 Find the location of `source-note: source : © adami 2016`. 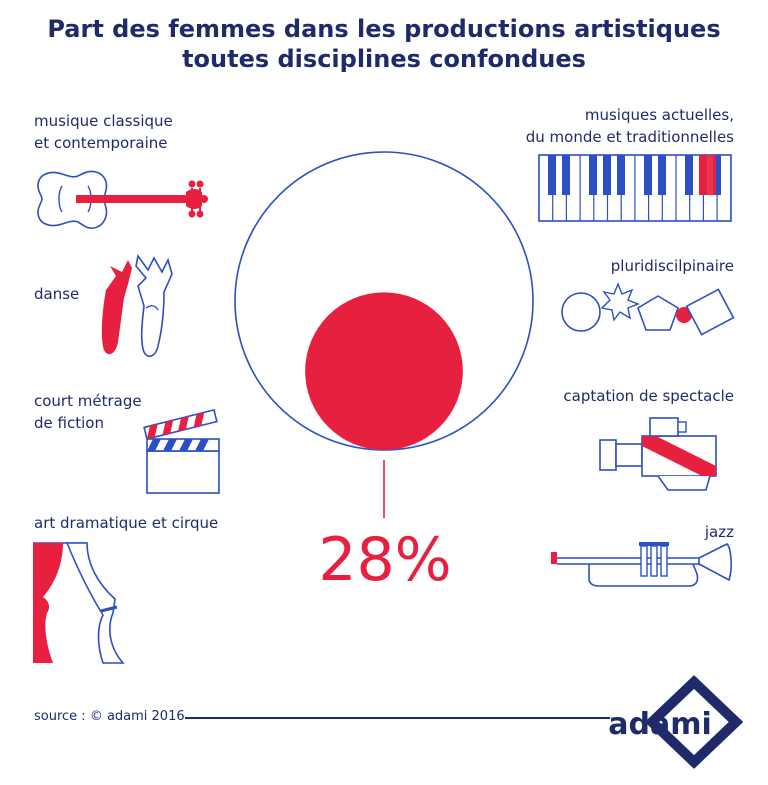

source-note: source : © adami 2016 is located at coordinates (109, 716).